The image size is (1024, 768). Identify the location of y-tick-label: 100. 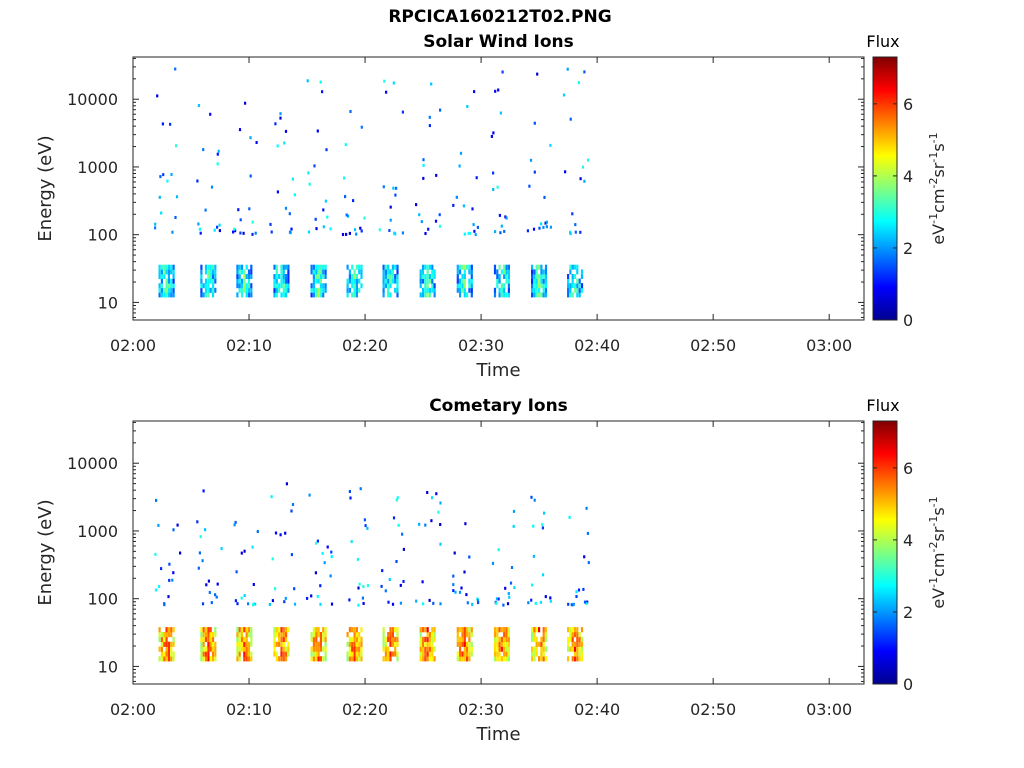
(102, 599).